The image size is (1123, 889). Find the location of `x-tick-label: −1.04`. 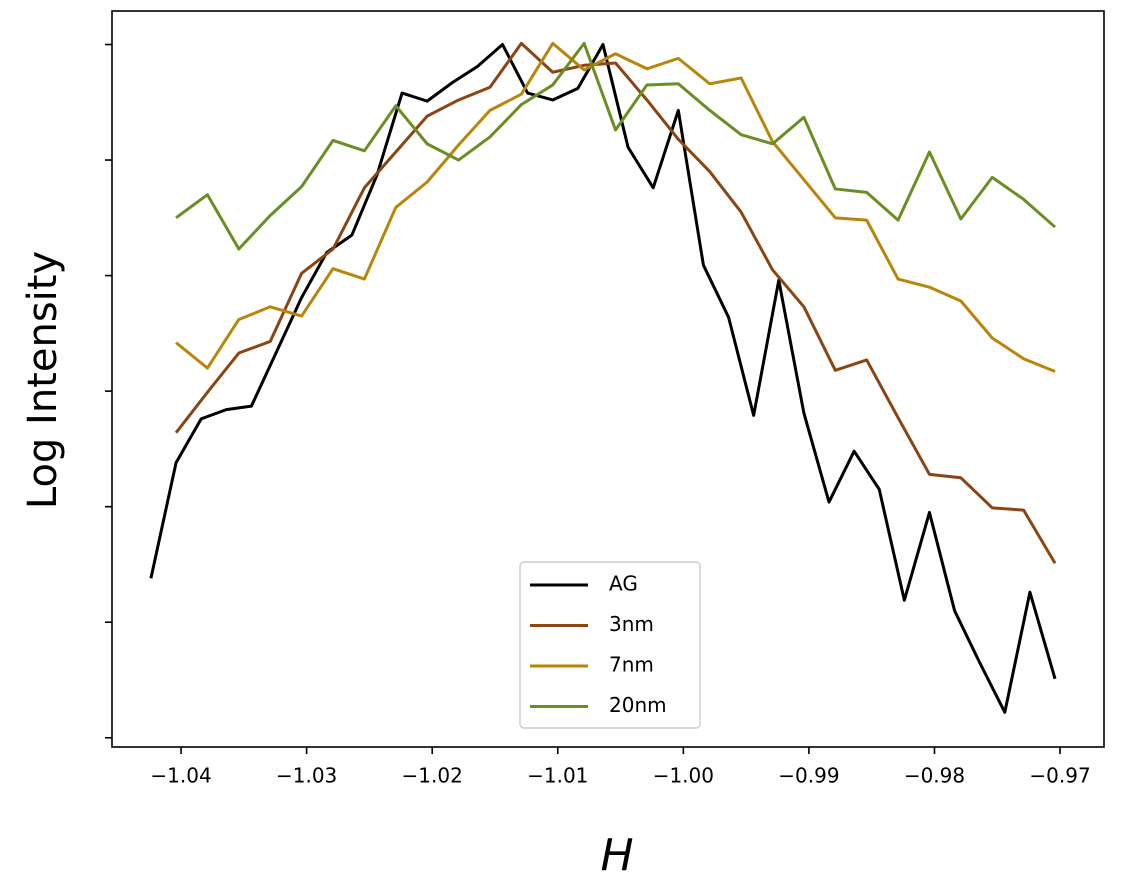

x-tick-label: −1.04 is located at coordinates (180, 776).